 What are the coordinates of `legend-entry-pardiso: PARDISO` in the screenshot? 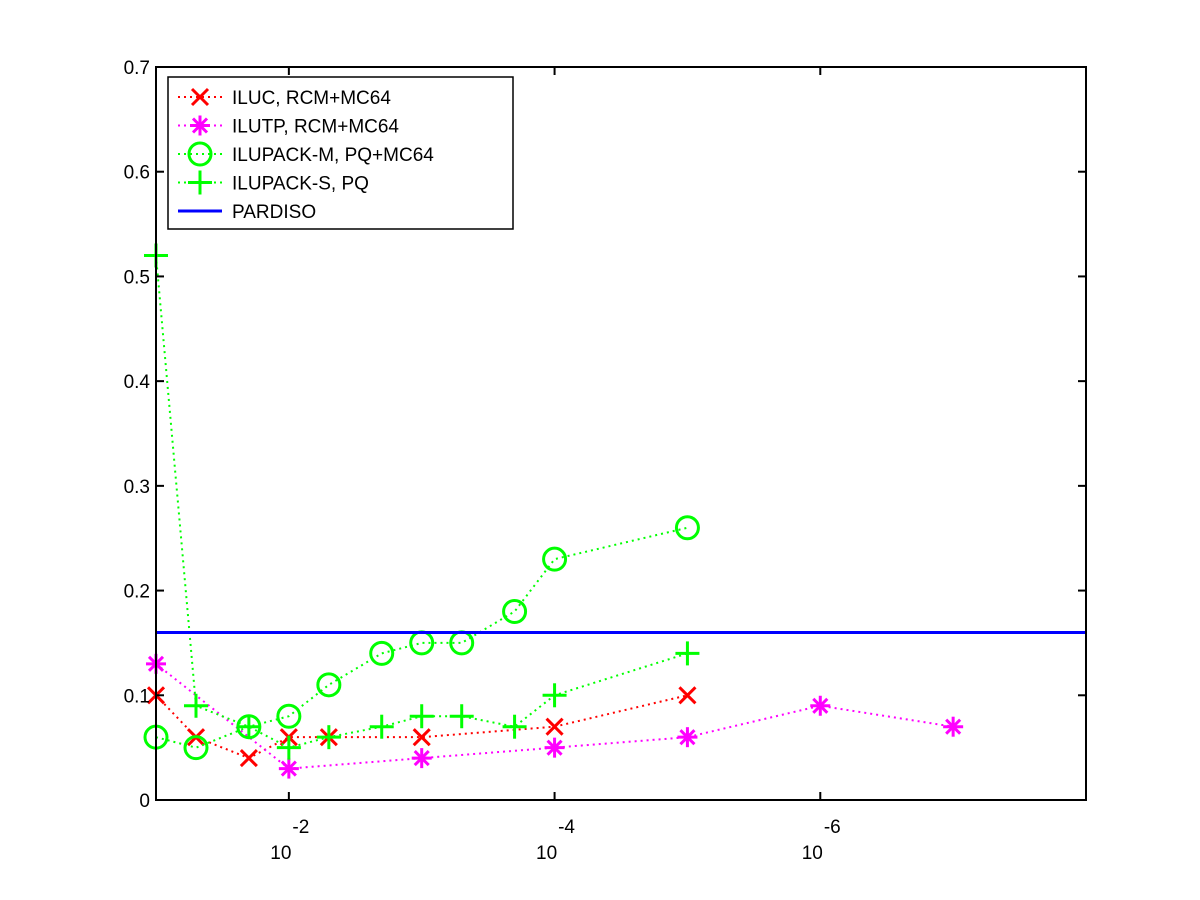 It's located at (247, 212).